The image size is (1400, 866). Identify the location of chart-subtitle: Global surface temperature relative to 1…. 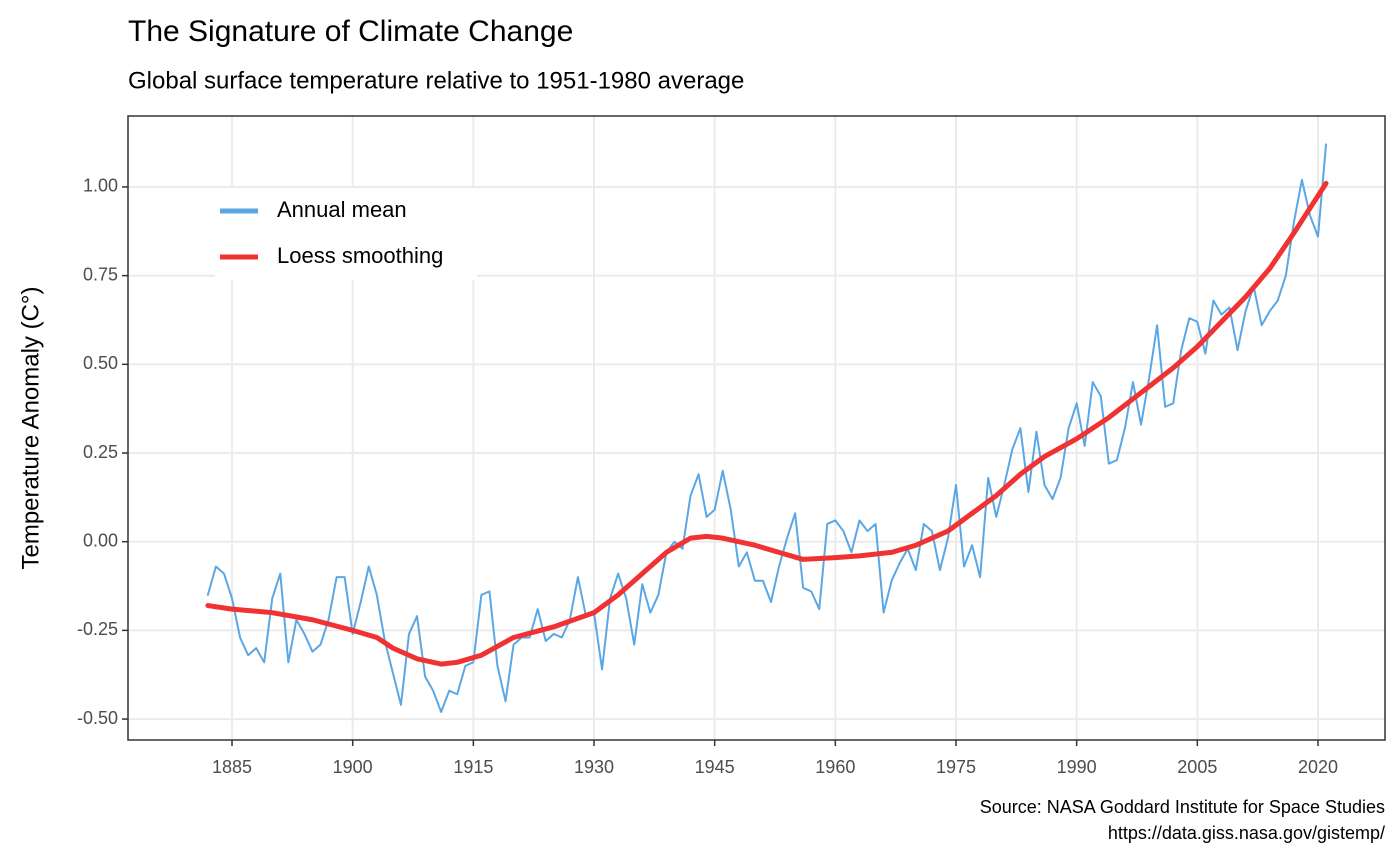
(436, 80).